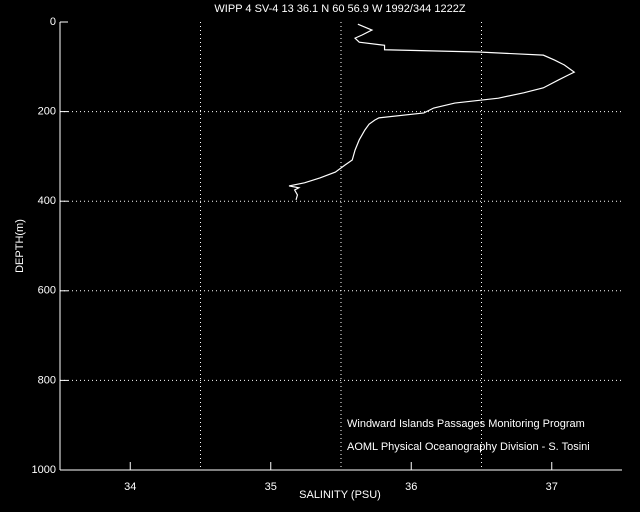 This screenshot has width=640, height=512. I want to click on y-tick-label: 200, so click(47, 112).